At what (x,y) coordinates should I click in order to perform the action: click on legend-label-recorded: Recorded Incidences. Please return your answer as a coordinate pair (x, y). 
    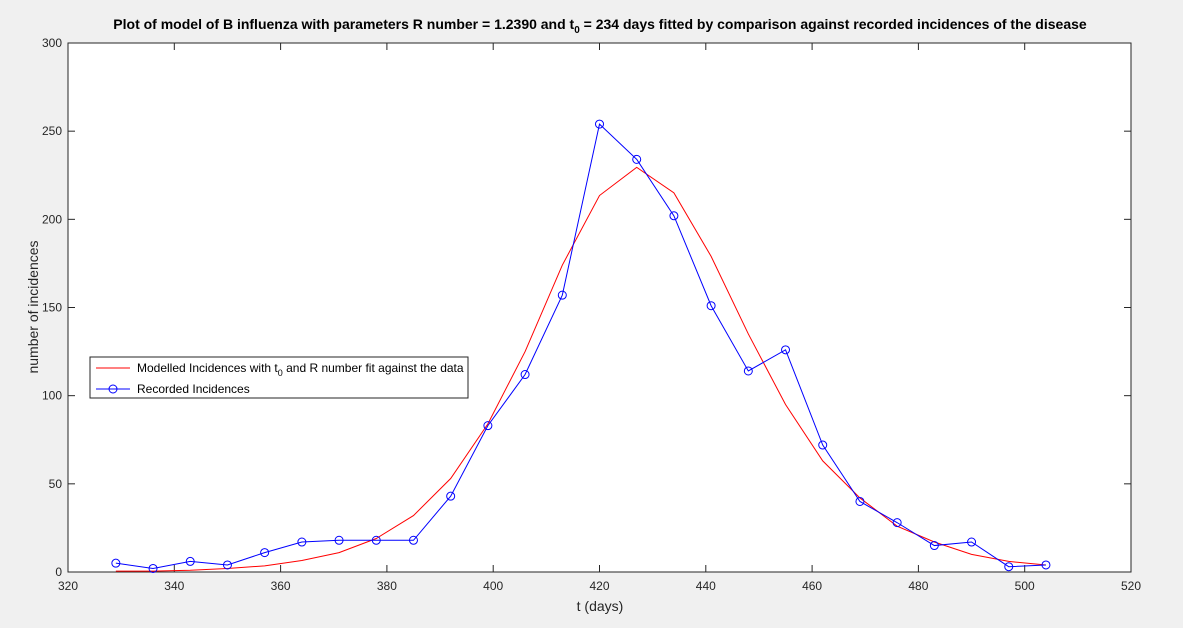
    Looking at the image, I should click on (193, 389).